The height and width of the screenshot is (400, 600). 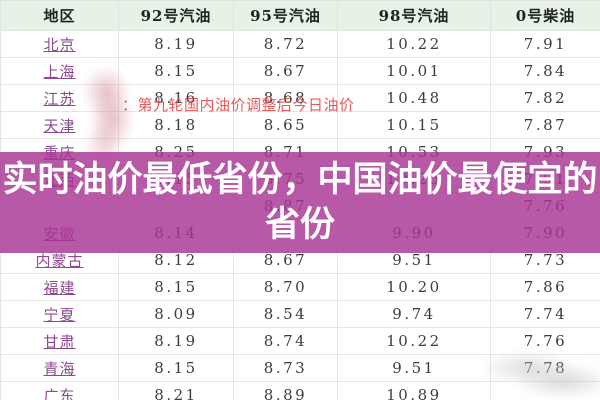 I want to click on table-row: 宁夏 8.09 8.54 9.74 7.74, so click(x=300, y=314).